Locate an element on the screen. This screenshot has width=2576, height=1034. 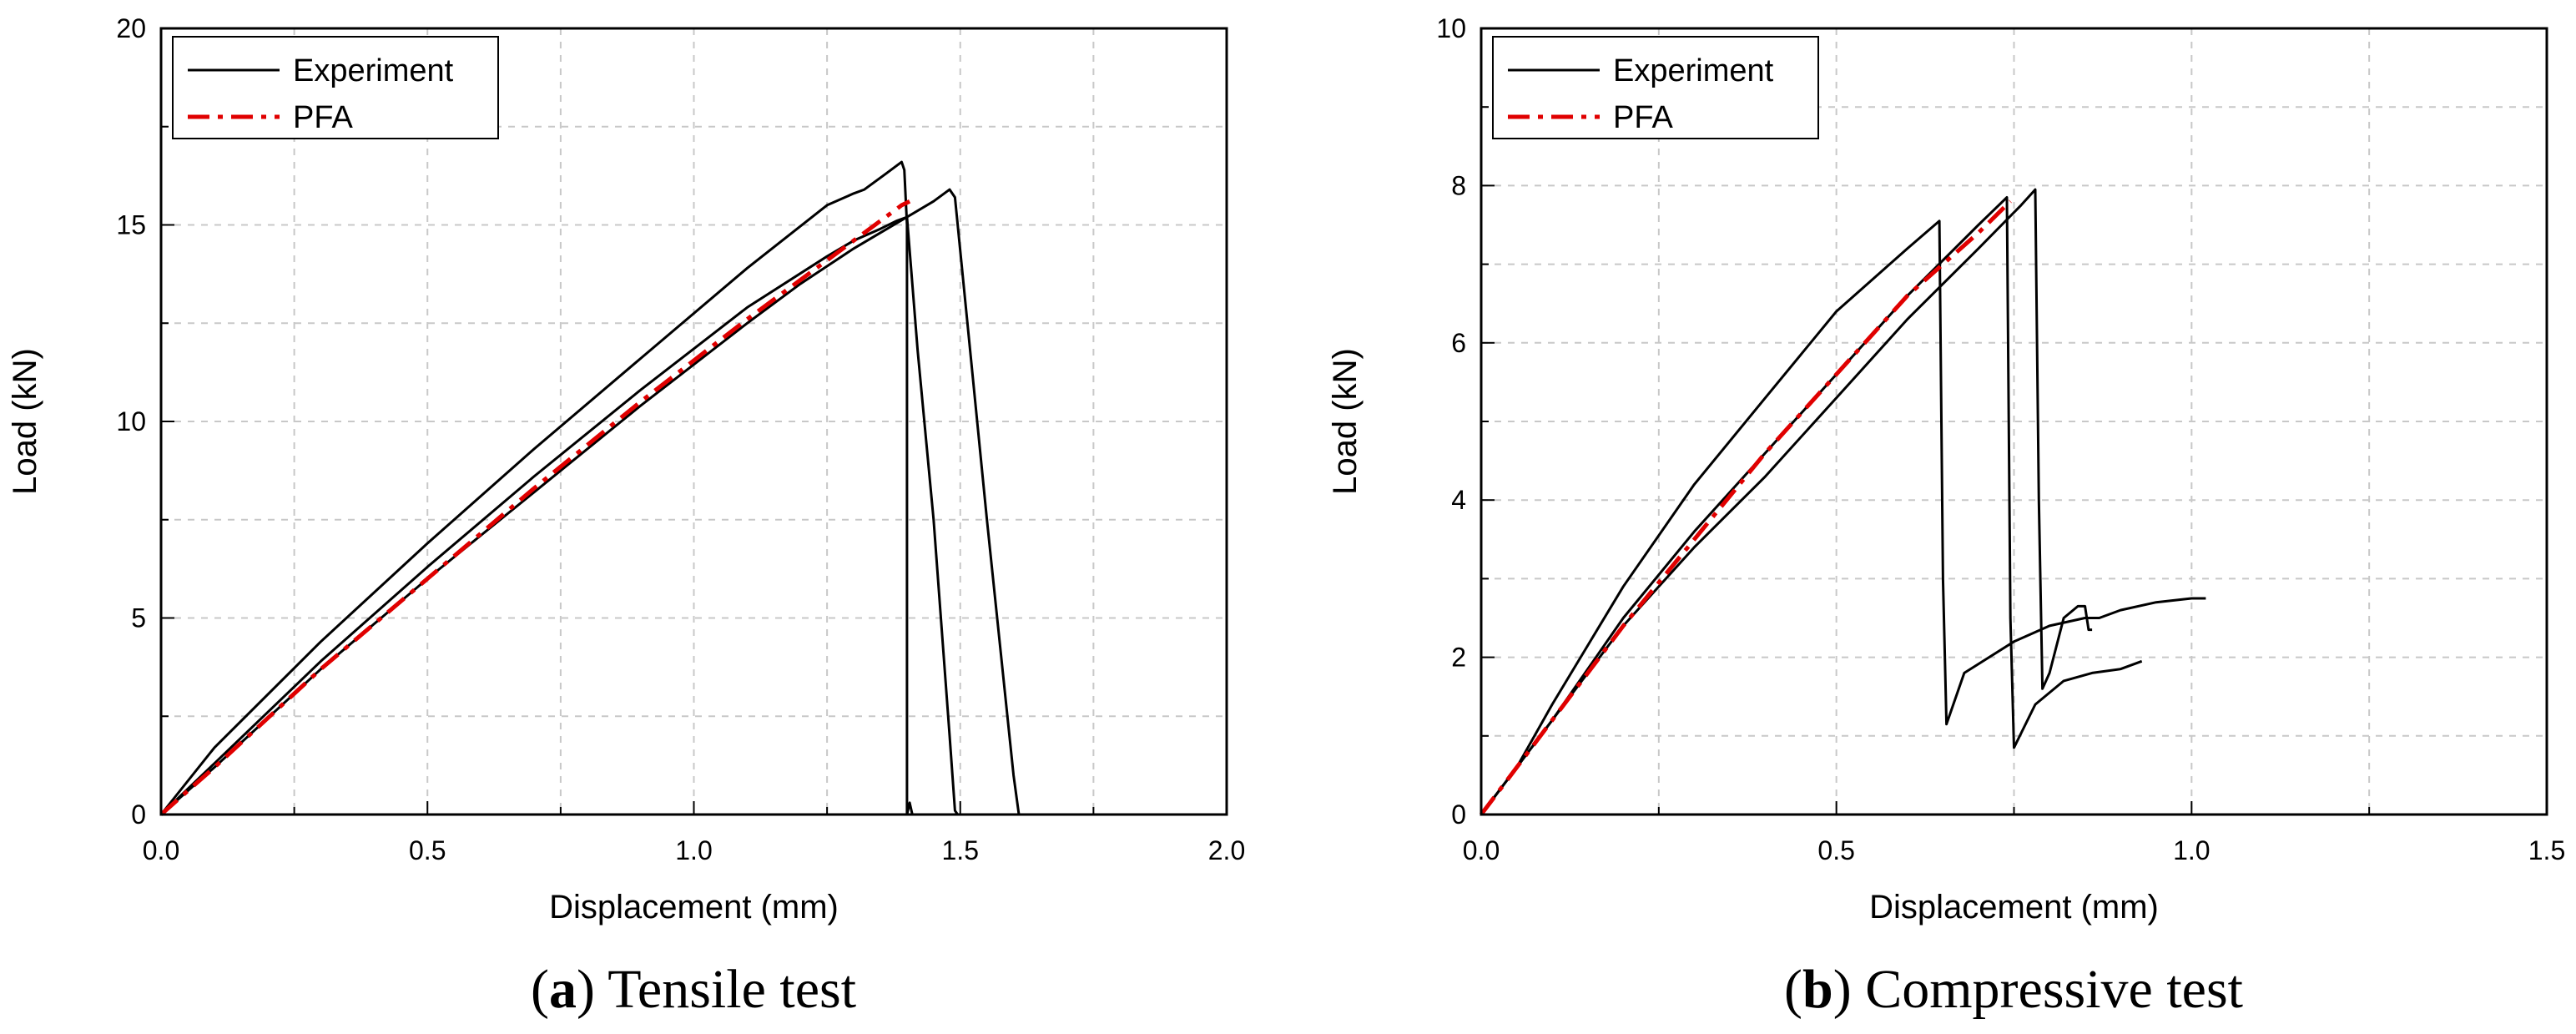
panel-a-caption: (a) Tensile test is located at coordinates (693, 989).